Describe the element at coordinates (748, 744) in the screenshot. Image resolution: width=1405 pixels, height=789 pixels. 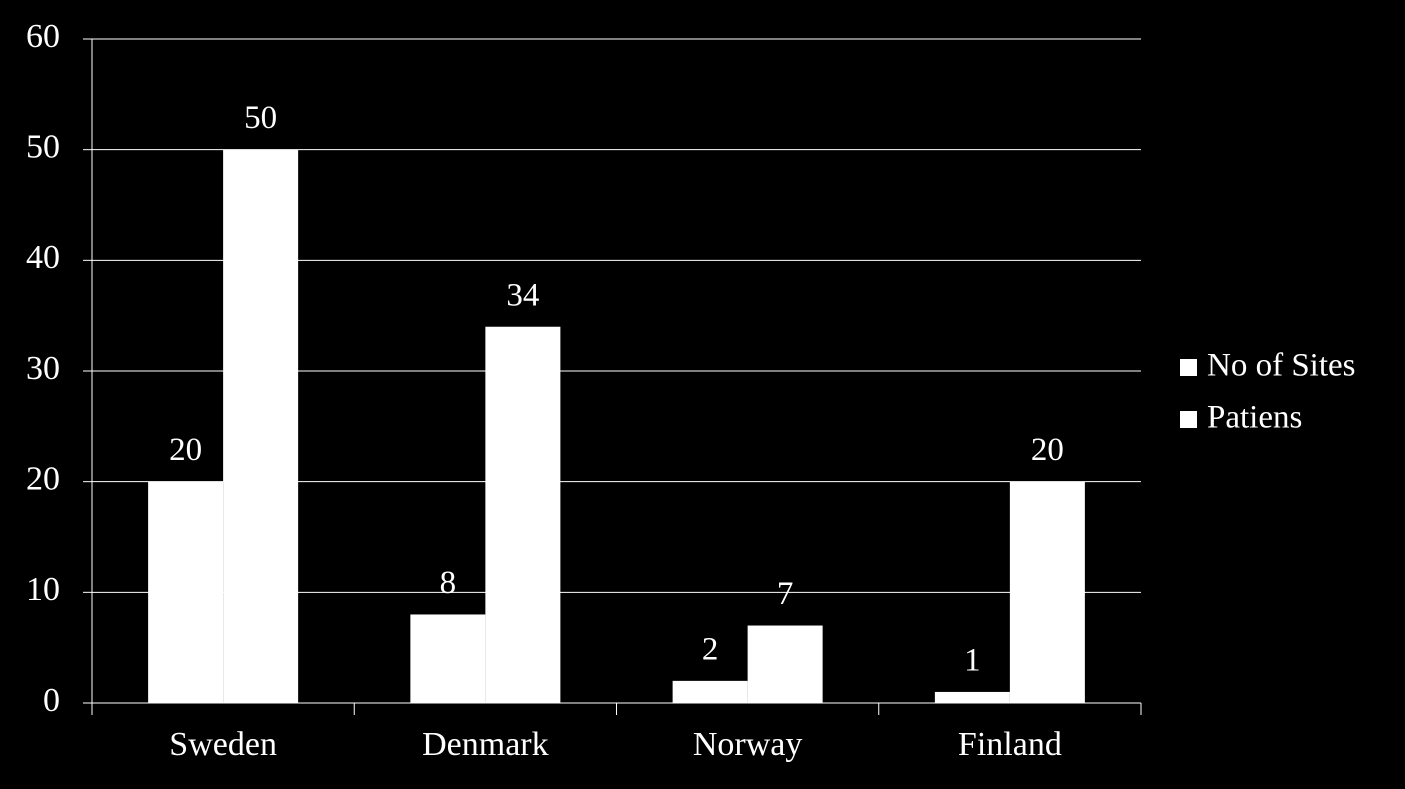
I see `x-tick-label: Norway` at that location.